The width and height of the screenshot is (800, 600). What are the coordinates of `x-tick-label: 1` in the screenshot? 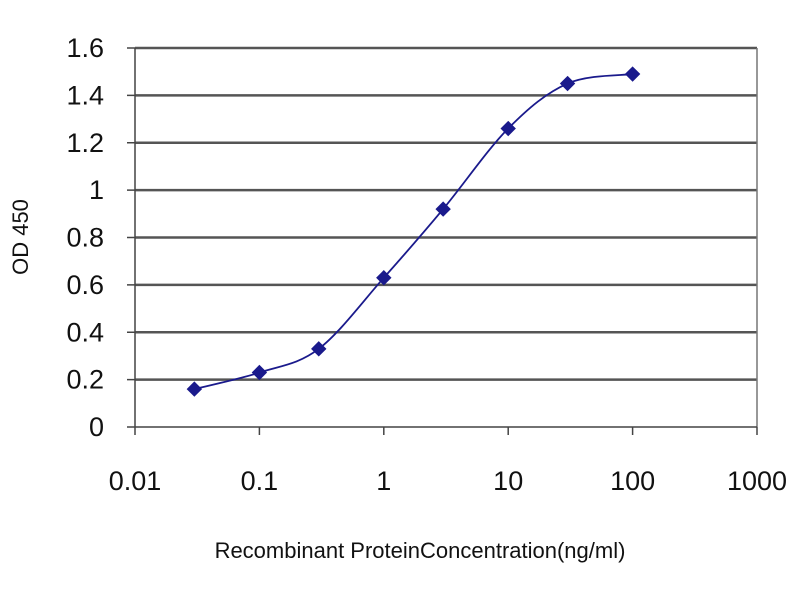 It's located at (383, 481).